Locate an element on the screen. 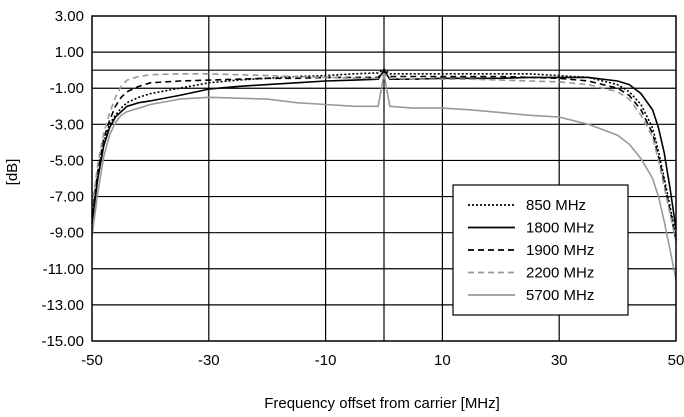 Image resolution: width=684 pixels, height=417 pixels. y-tick-label: -1.00 is located at coordinates (67, 88).